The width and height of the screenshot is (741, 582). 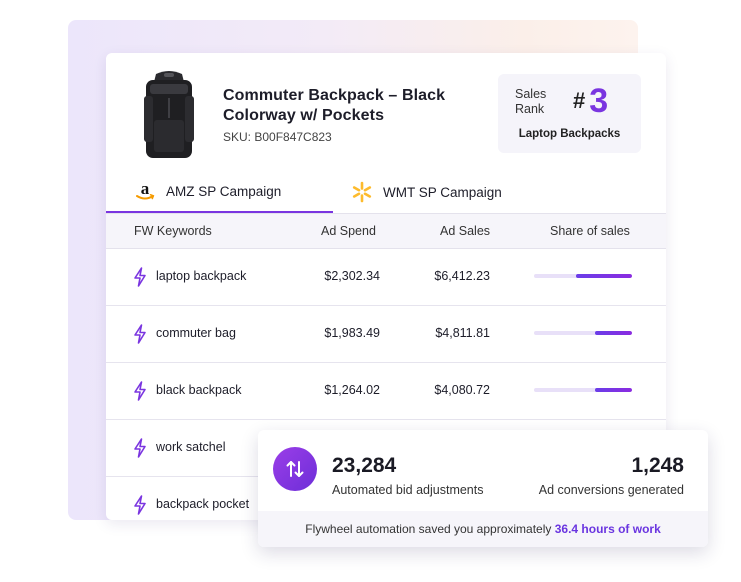 I want to click on ad-conversions-value: 1,248, so click(x=657, y=465).